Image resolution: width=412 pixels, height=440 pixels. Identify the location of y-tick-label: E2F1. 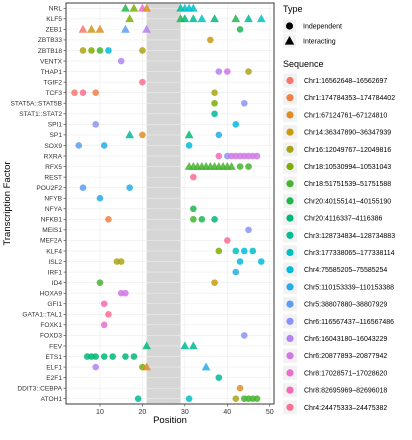
(54, 378).